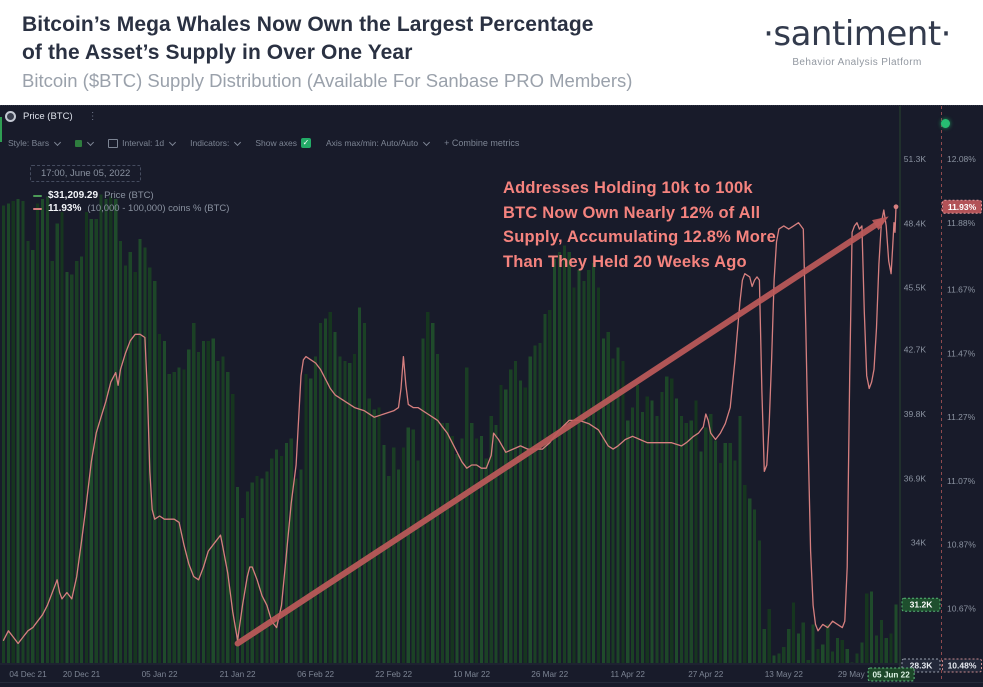 This screenshot has width=983, height=687. I want to click on santiment-logo: ·santiment· Behavior Analysis Platform, so click(857, 41).